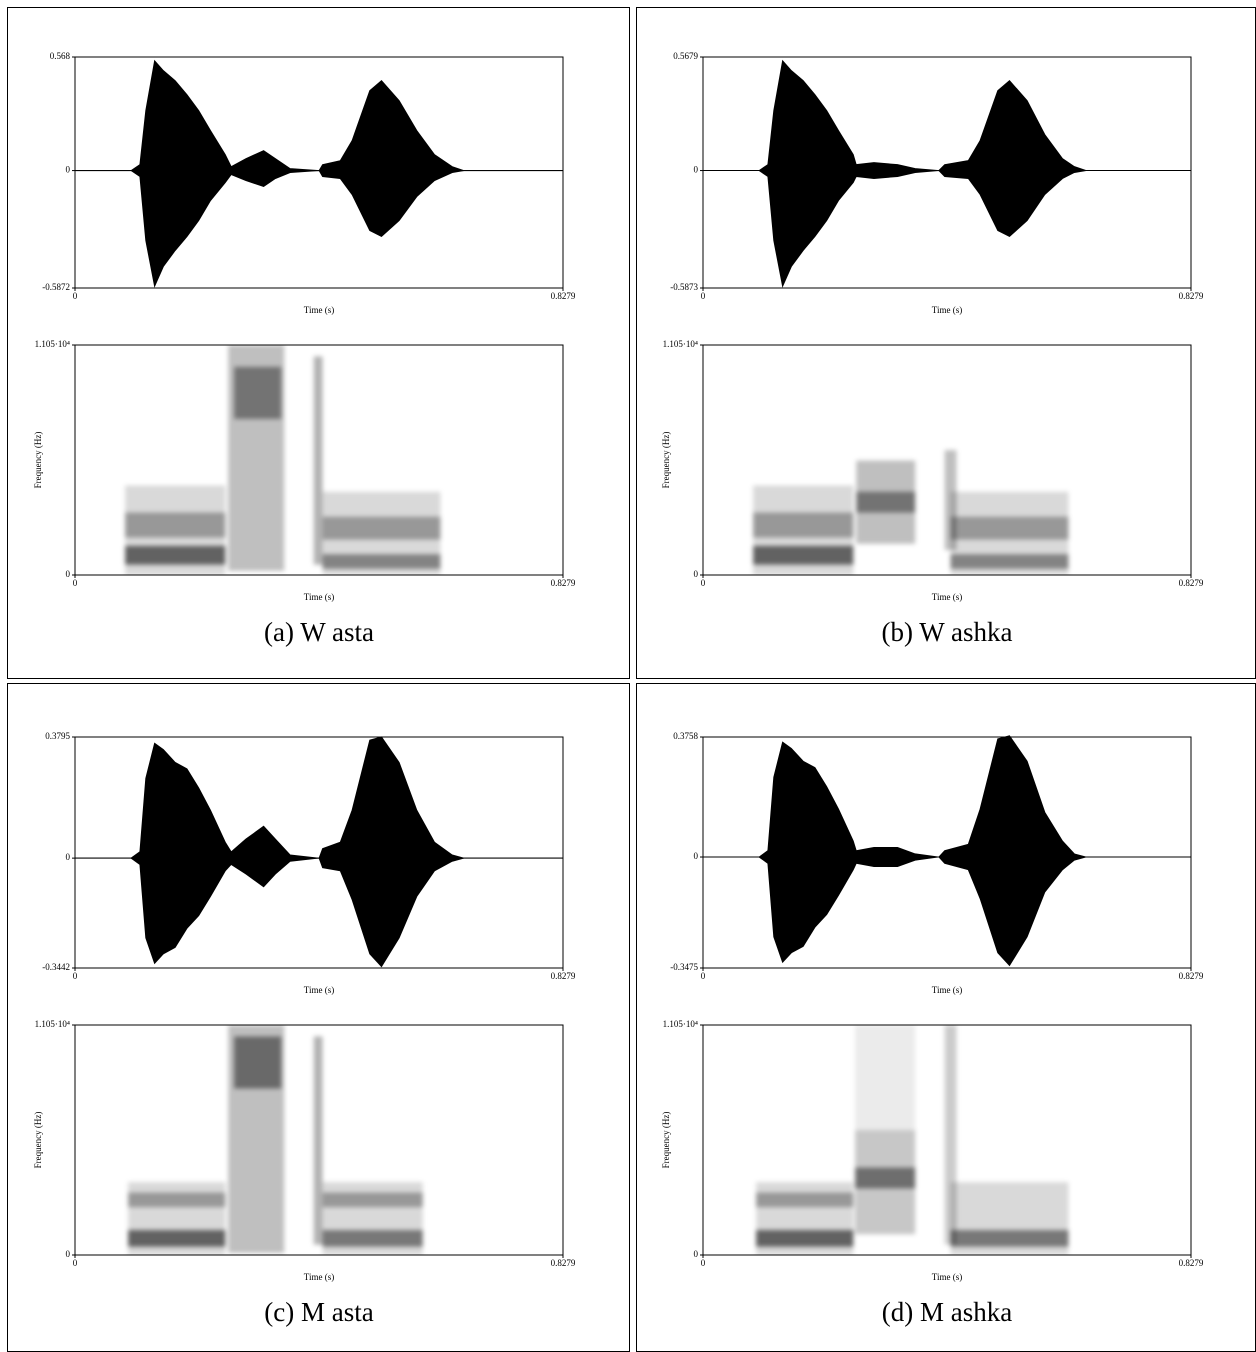 This screenshot has width=1256, height=1352. What do you see at coordinates (685, 736) in the screenshot?
I see `y-tick-label: 0.3758` at bounding box center [685, 736].